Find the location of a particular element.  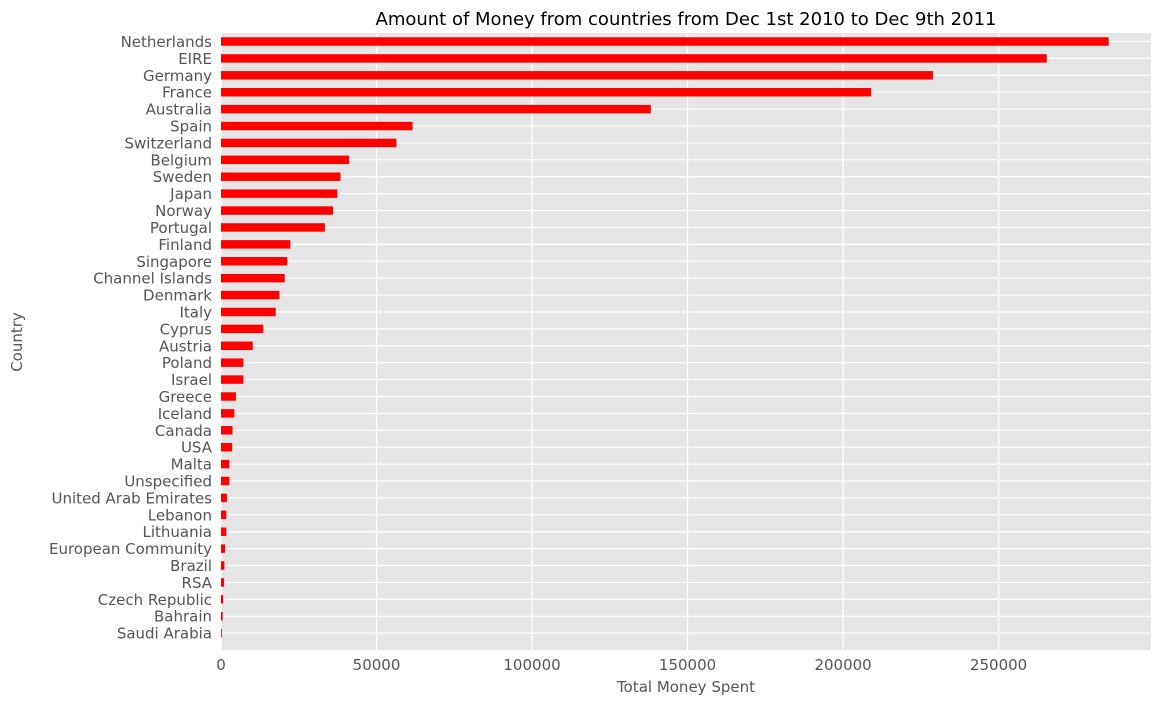

y-tick-label: Belgium is located at coordinates (182, 160).